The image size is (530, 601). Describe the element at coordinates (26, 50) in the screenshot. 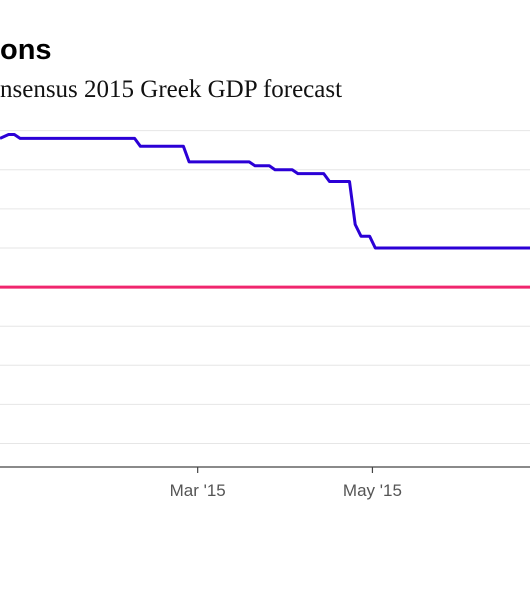

I see `chart-title: ons` at that location.